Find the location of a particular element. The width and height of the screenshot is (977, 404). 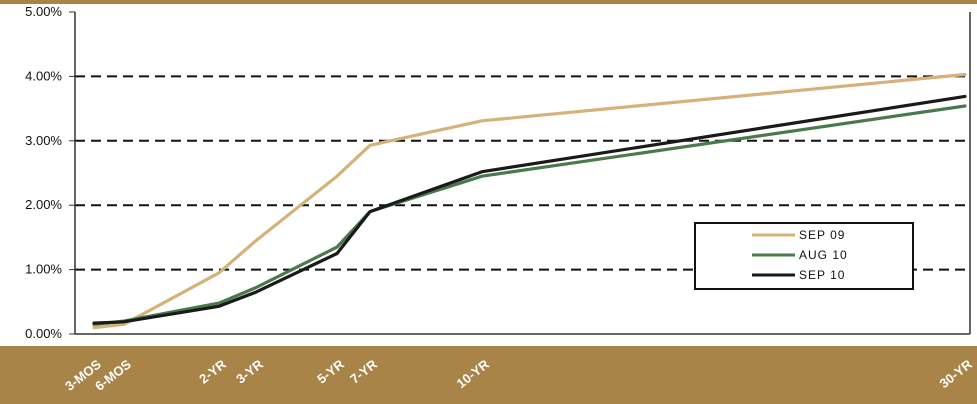

top-accent-bar is located at coordinates (488, 2).